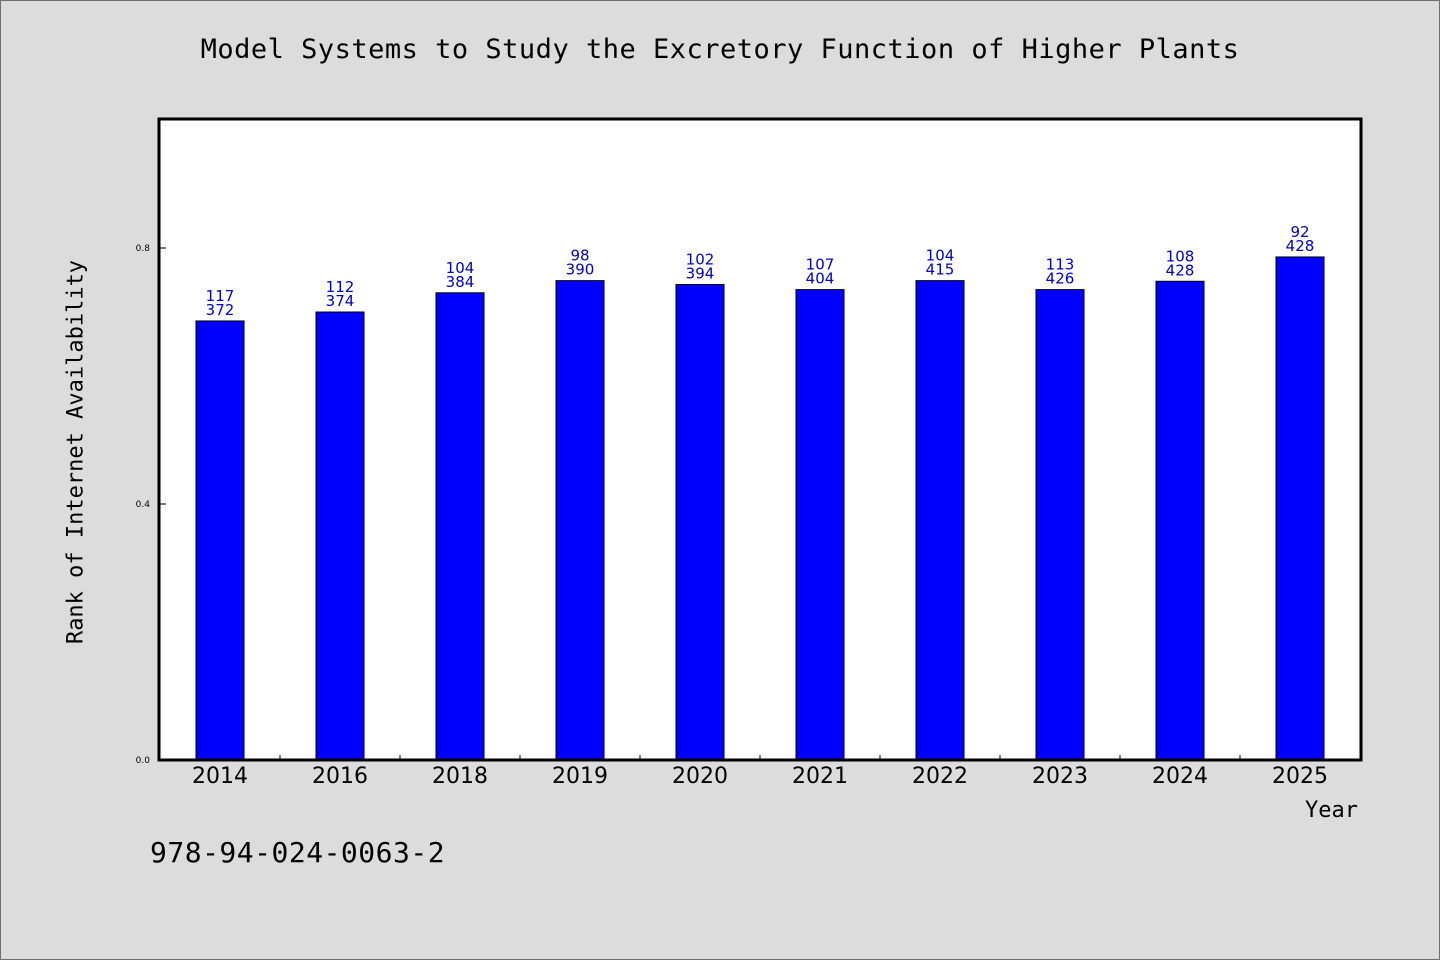 The height and width of the screenshot is (960, 1440). Describe the element at coordinates (820, 776) in the screenshot. I see `x-tick-label-2021: 2021` at that location.